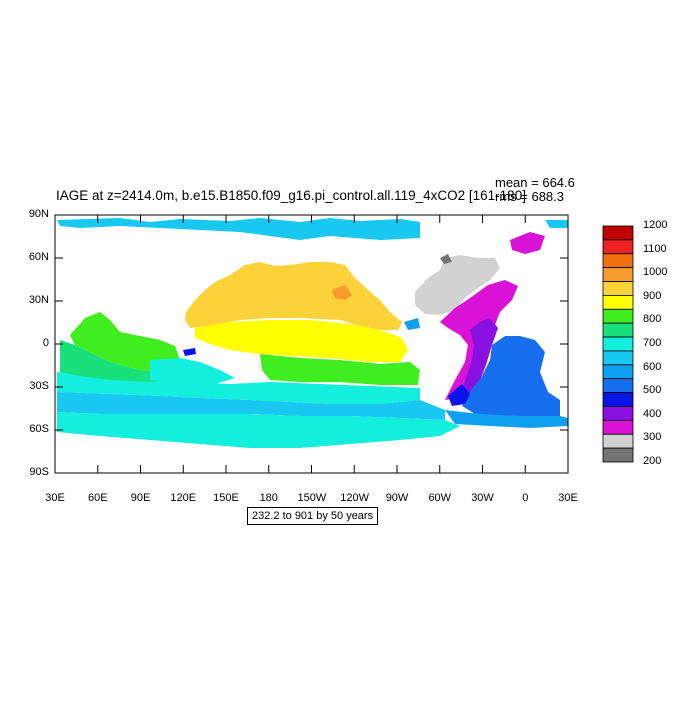 The width and height of the screenshot is (700, 705). I want to click on x-tick-label: 120E, so click(183, 498).